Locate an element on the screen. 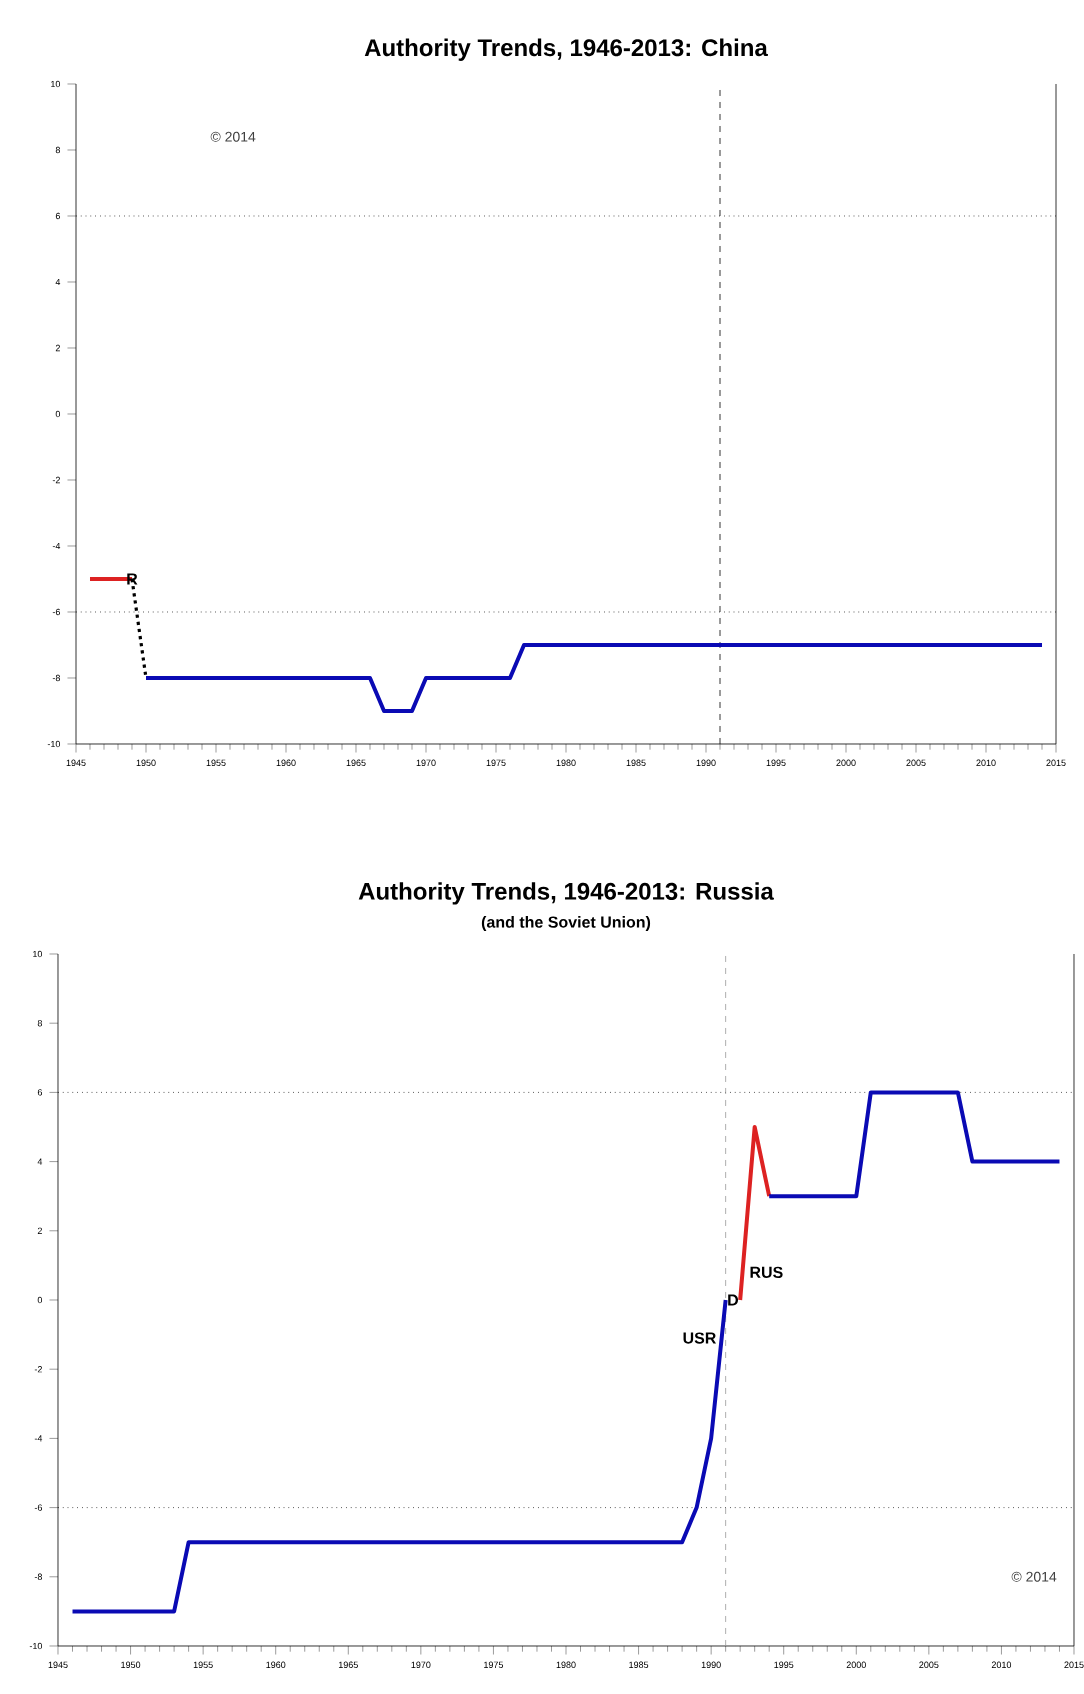 This screenshot has height=1694, width=1084. annotation: RUS is located at coordinates (766, 1272).